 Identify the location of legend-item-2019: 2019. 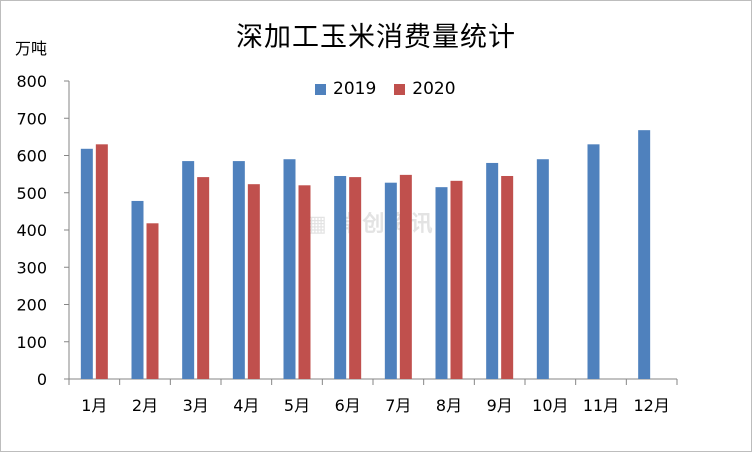
(345, 89).